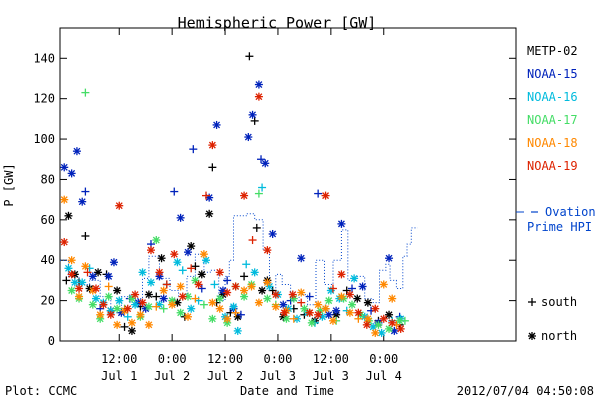 Image resolution: width=600 pixels, height=400 pixels. I want to click on ovation-legend-label-2: Prime HPI, so click(559, 227).